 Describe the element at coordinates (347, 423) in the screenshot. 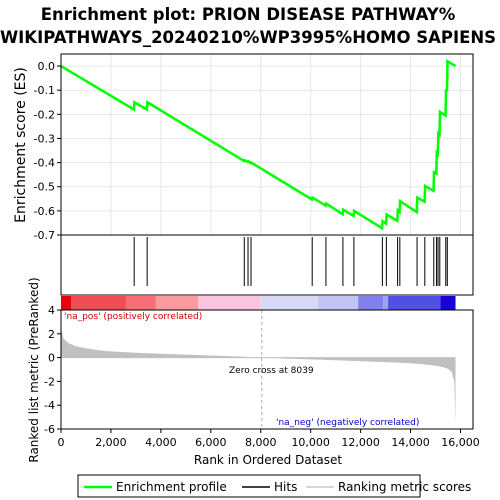

I see `neg-label: 'na_neg' (negatively correlated)` at that location.